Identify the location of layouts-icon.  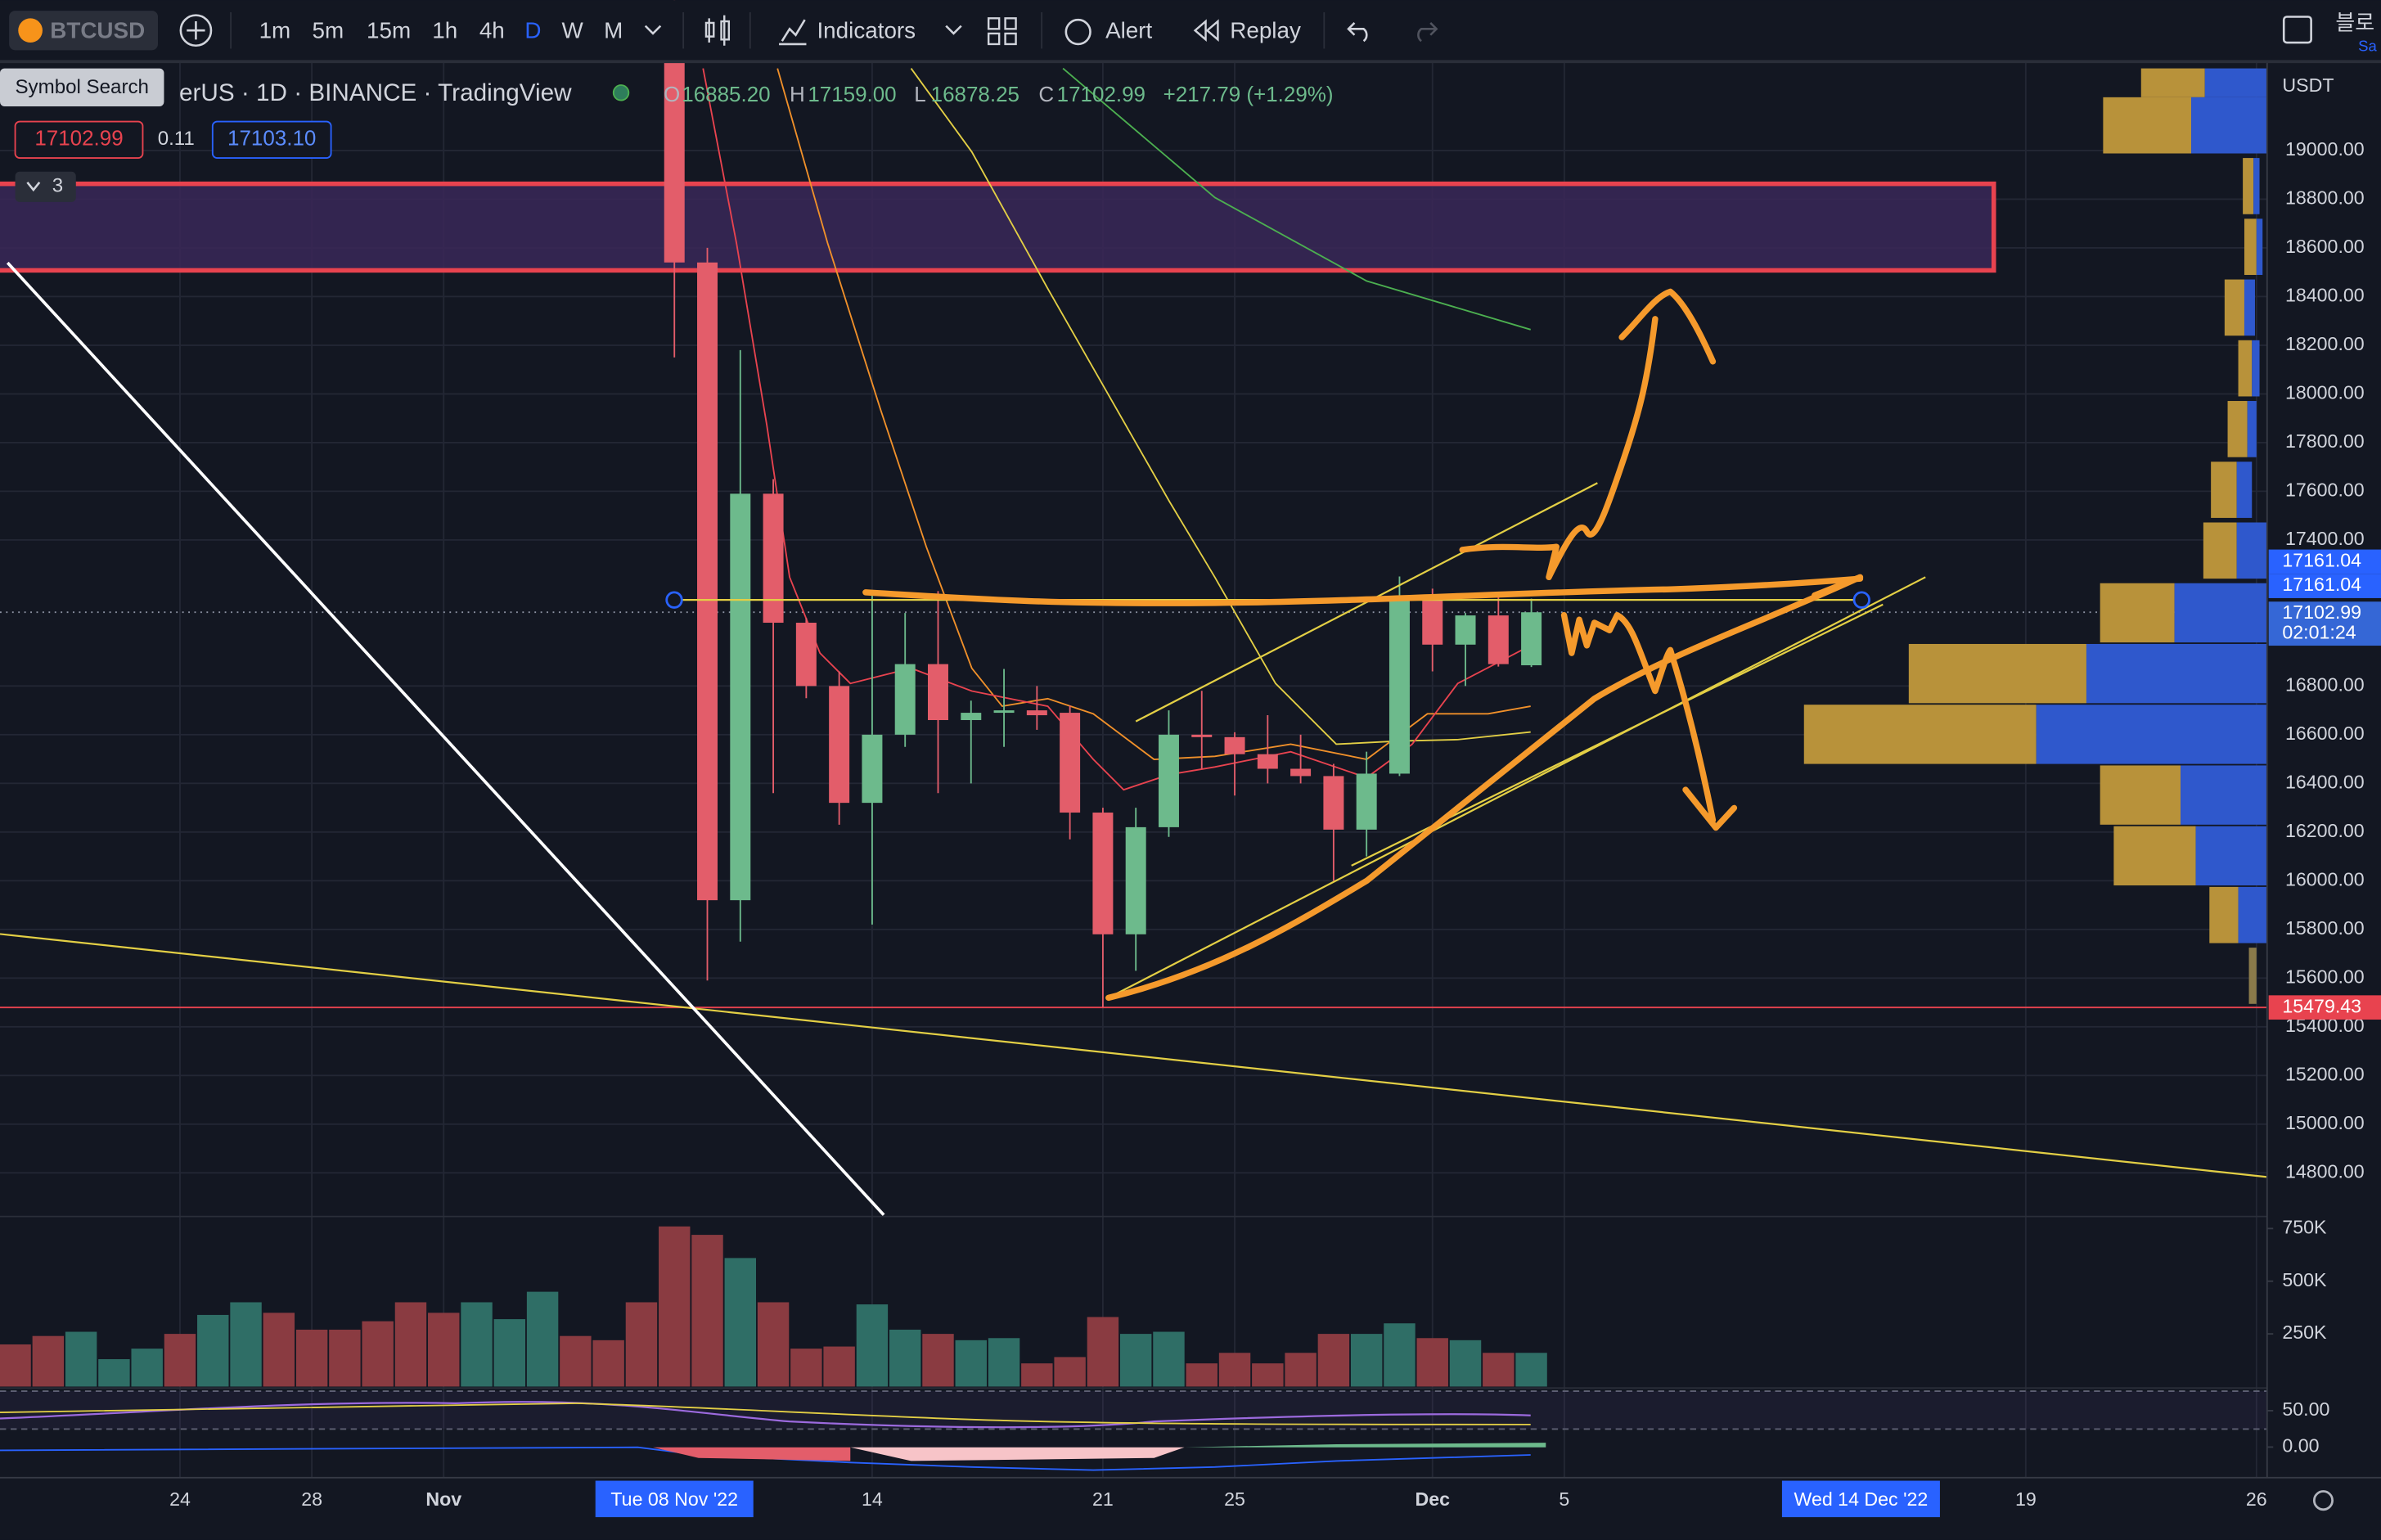
(1002, 31).